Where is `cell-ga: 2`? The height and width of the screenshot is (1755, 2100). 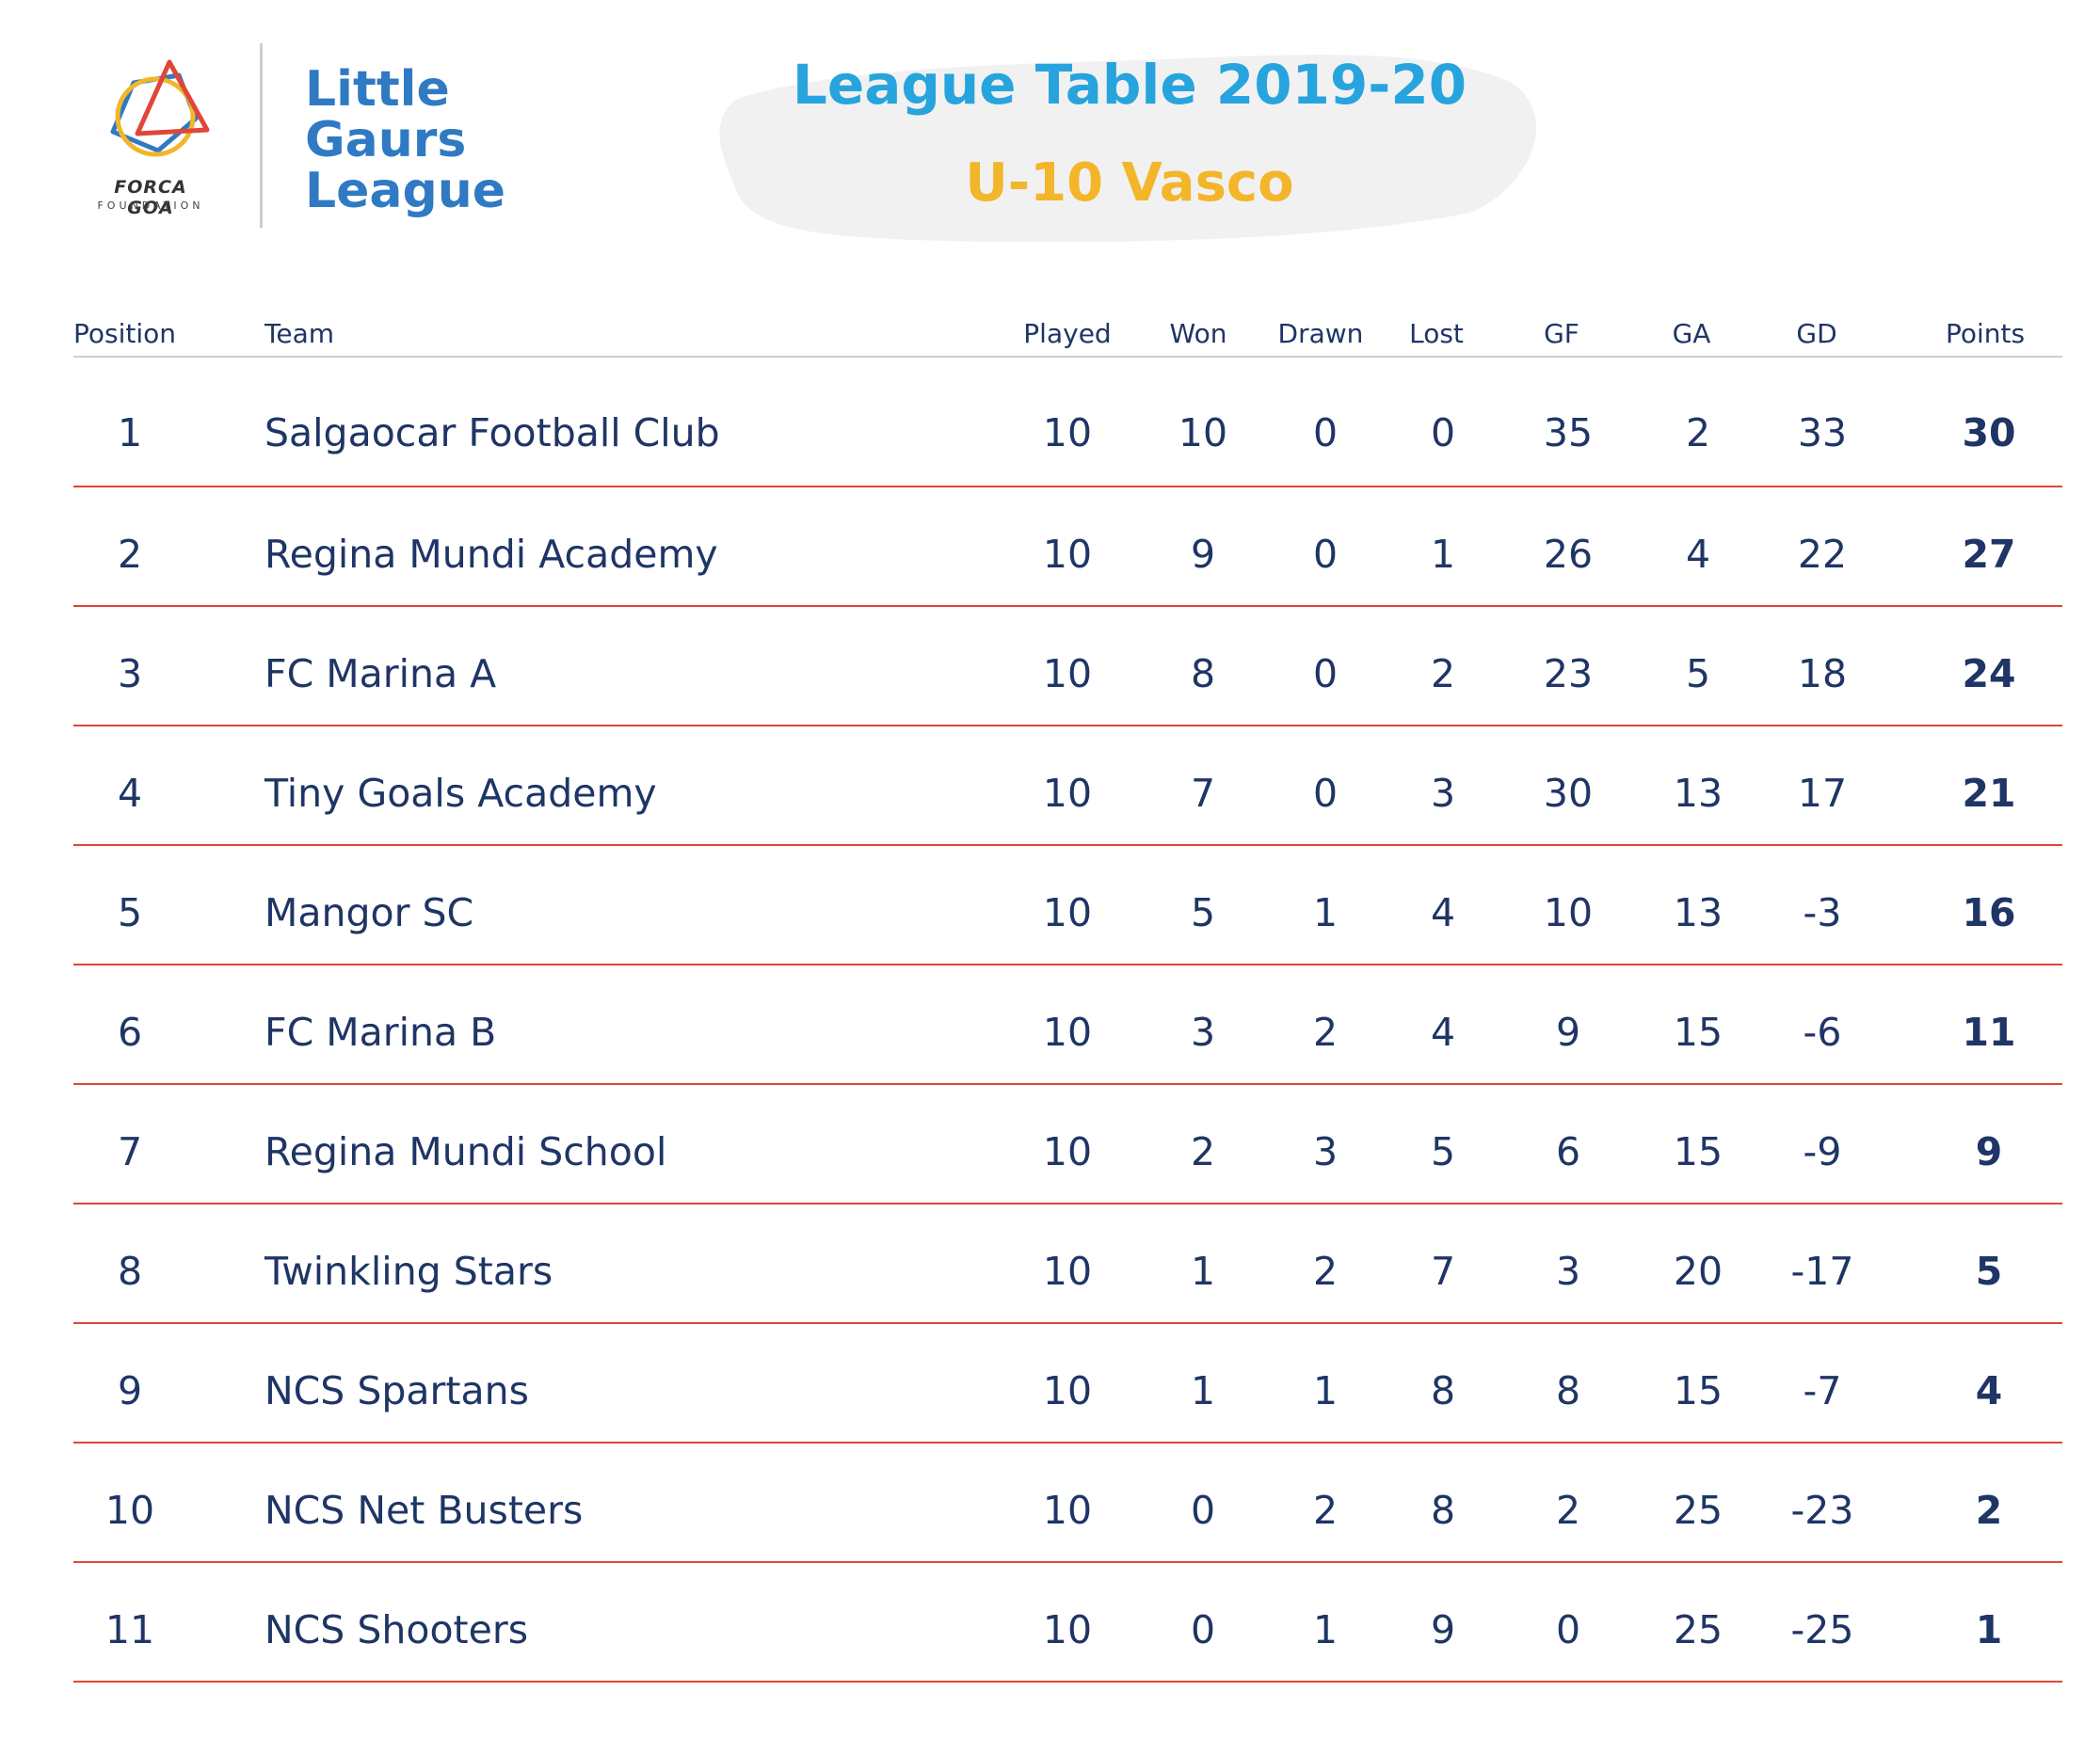 cell-ga: 2 is located at coordinates (1698, 432).